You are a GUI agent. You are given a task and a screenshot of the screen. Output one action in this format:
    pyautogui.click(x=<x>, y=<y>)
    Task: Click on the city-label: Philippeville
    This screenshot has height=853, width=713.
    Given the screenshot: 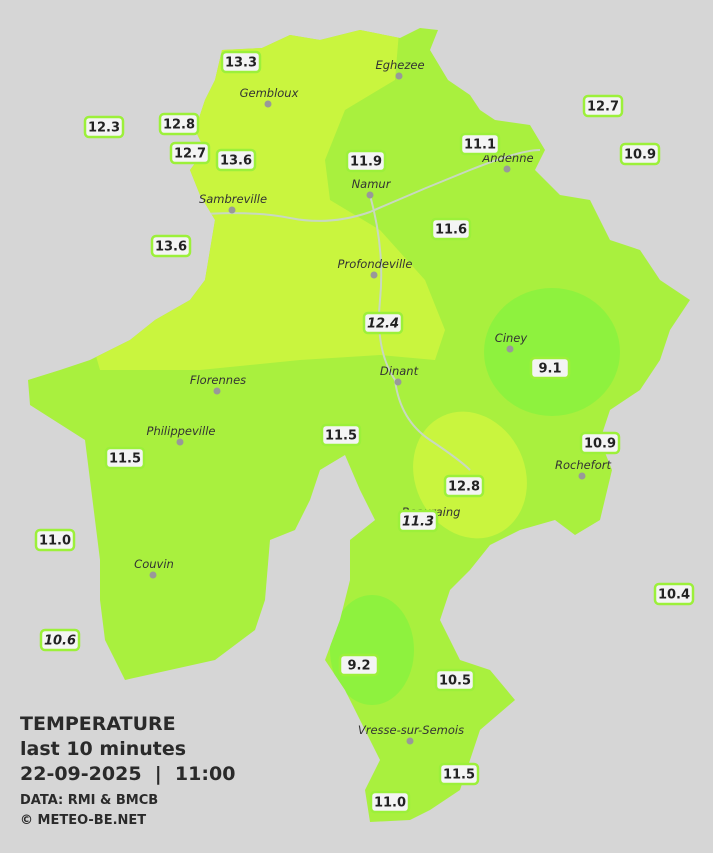 What is the action you would take?
    pyautogui.click(x=181, y=431)
    